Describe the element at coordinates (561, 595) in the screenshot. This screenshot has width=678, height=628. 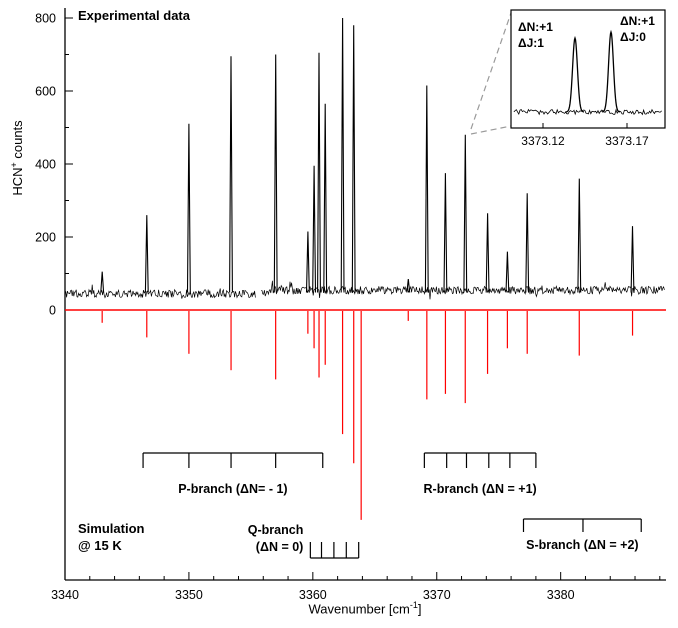
I see `x-tick-label: 3380` at that location.